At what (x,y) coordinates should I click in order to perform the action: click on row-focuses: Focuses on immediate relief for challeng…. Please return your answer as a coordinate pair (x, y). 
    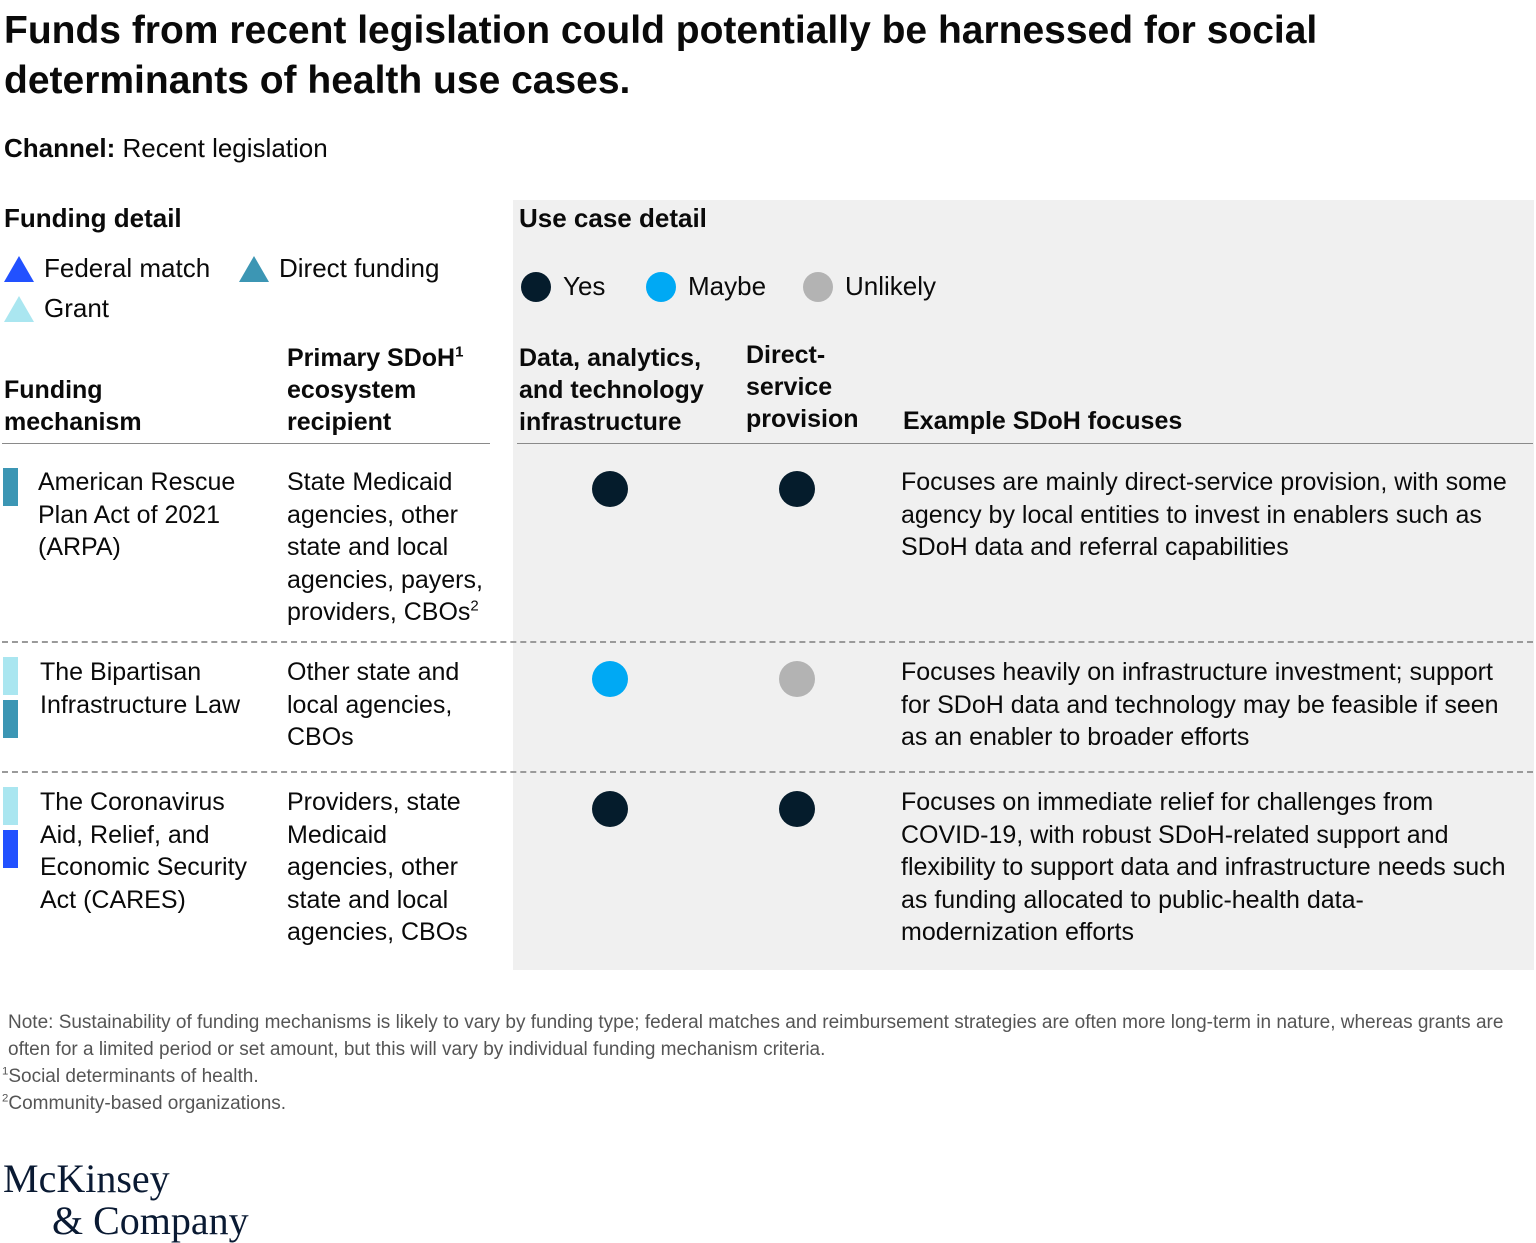
    Looking at the image, I should click on (1203, 867).